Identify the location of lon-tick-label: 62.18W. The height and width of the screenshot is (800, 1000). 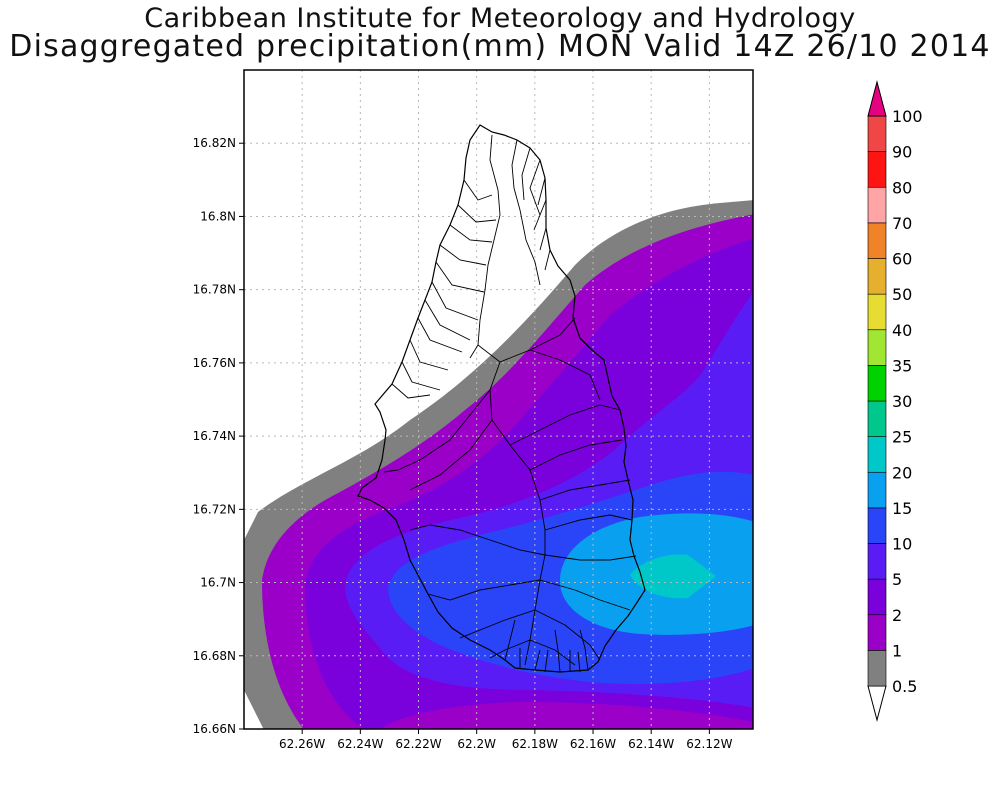
(535, 744).